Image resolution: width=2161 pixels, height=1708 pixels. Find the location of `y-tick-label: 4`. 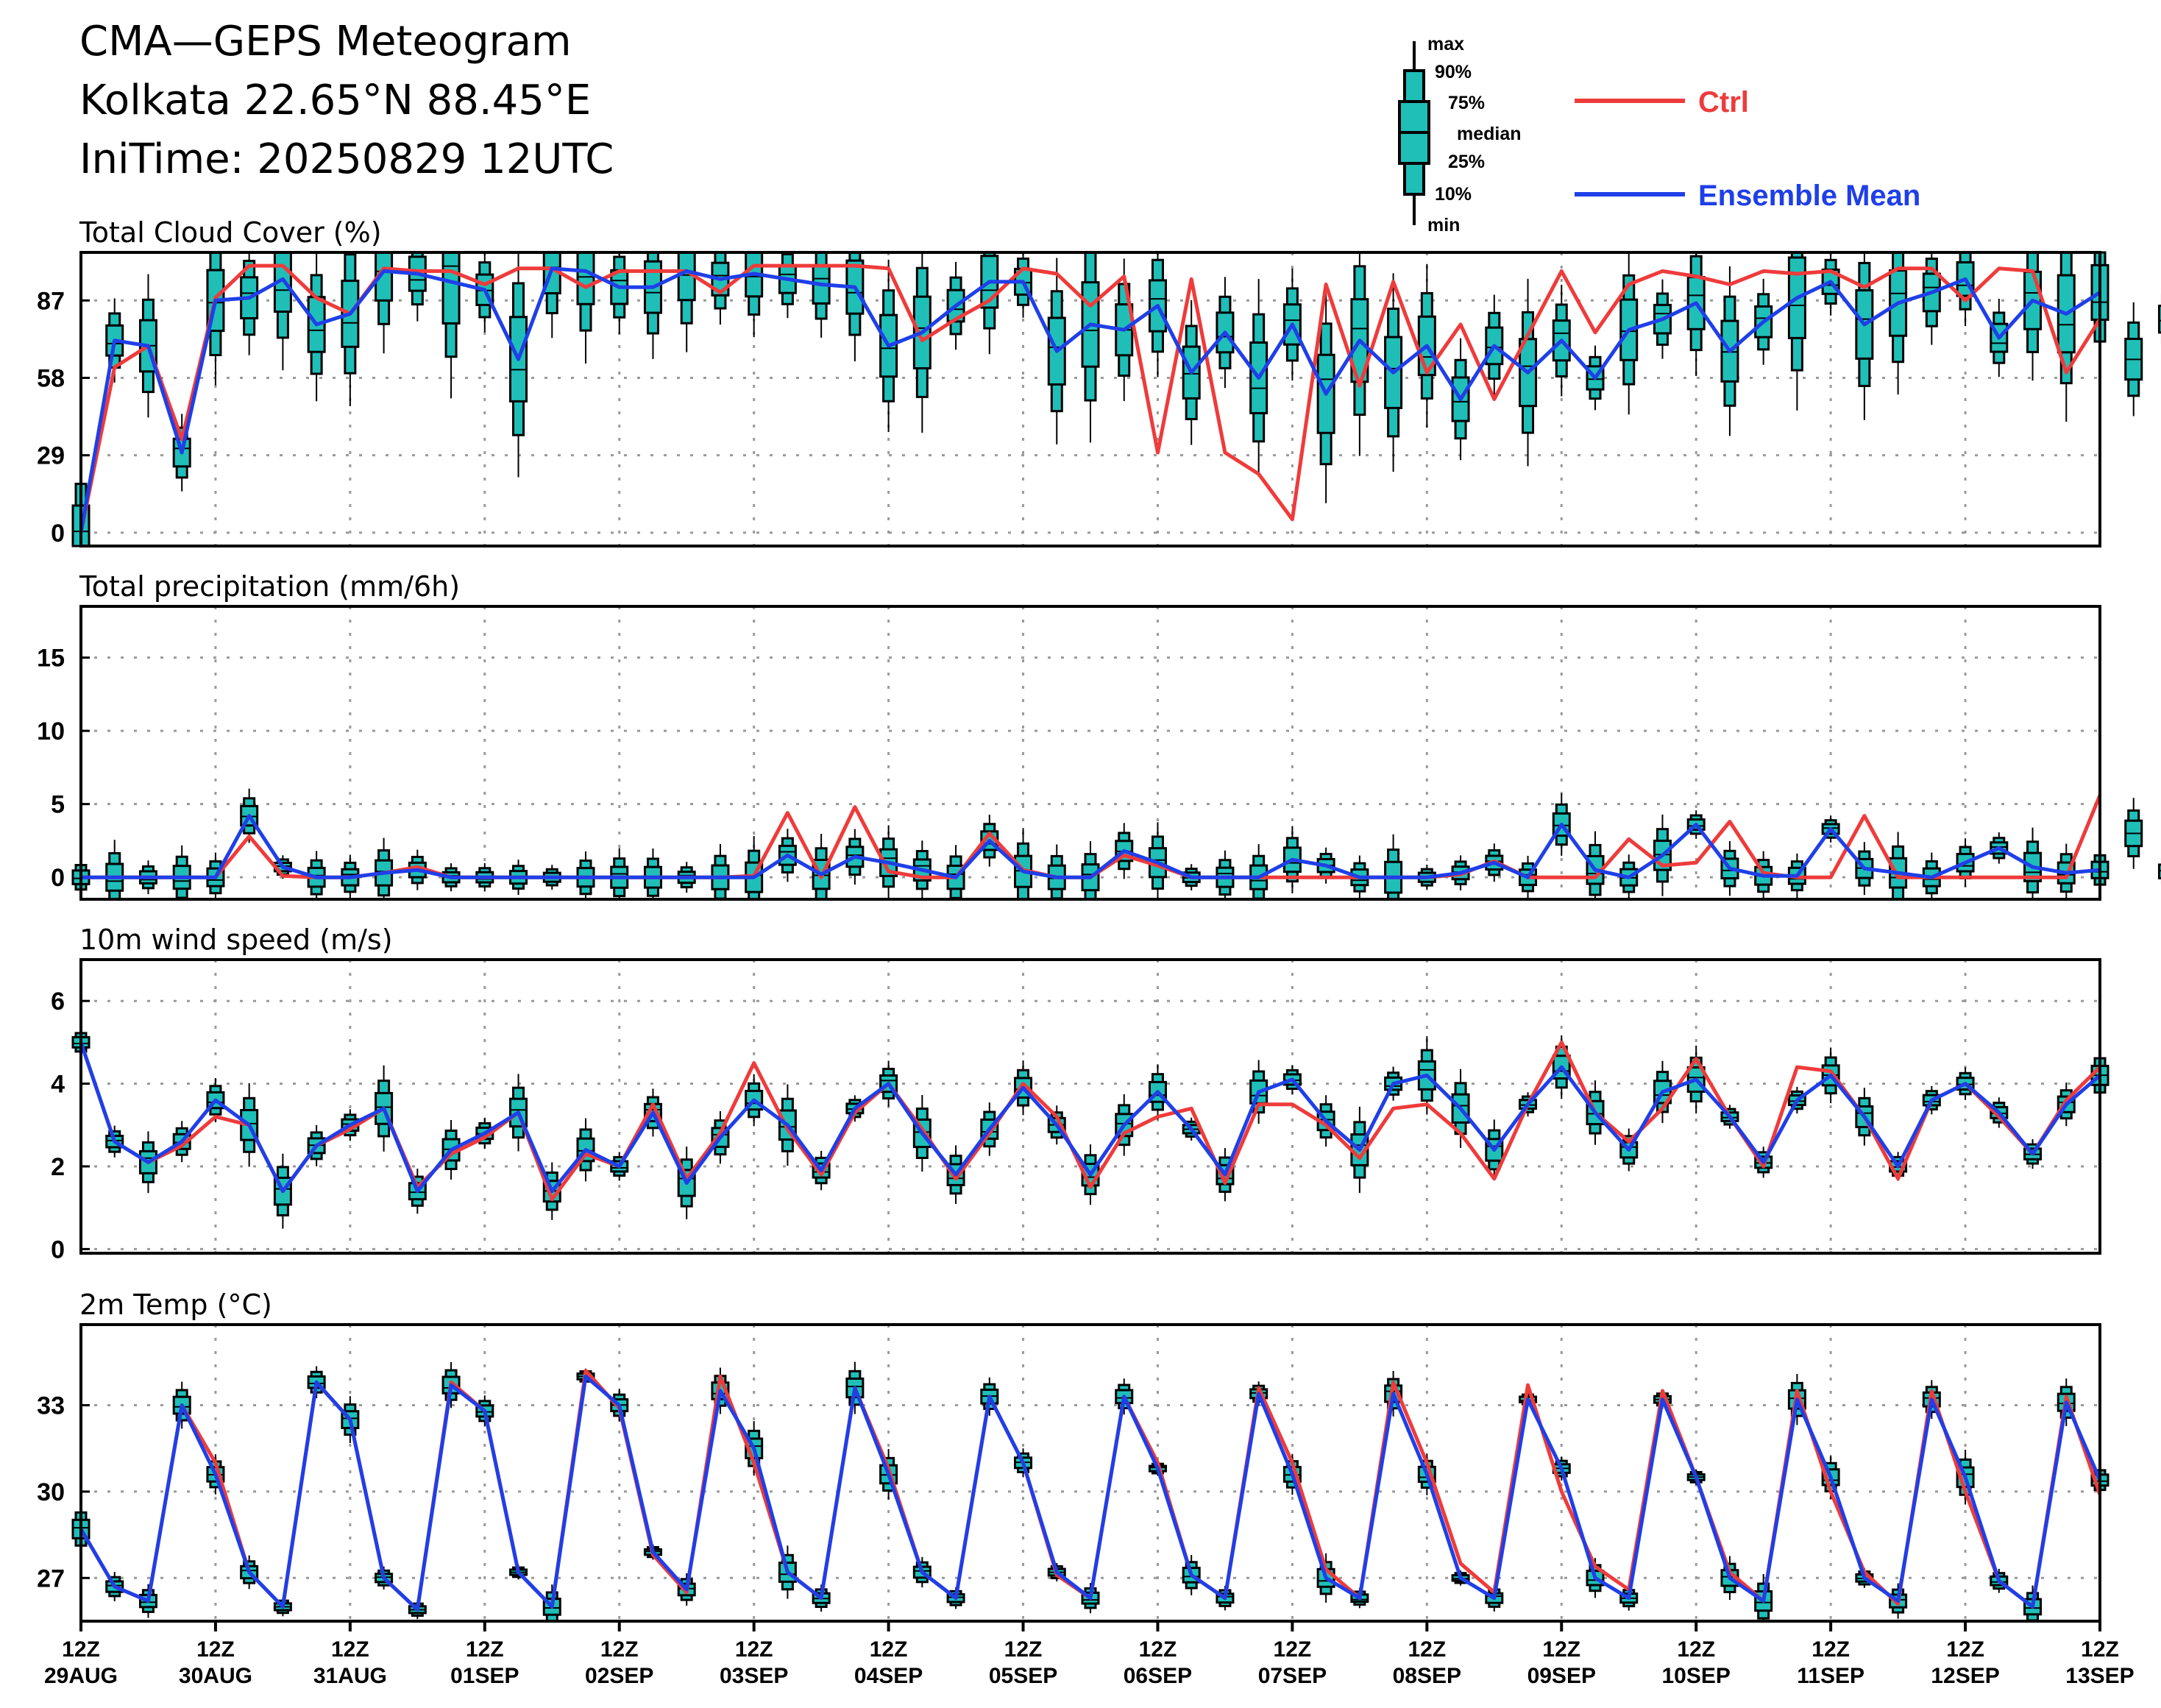

y-tick-label: 4 is located at coordinates (58, 1085).